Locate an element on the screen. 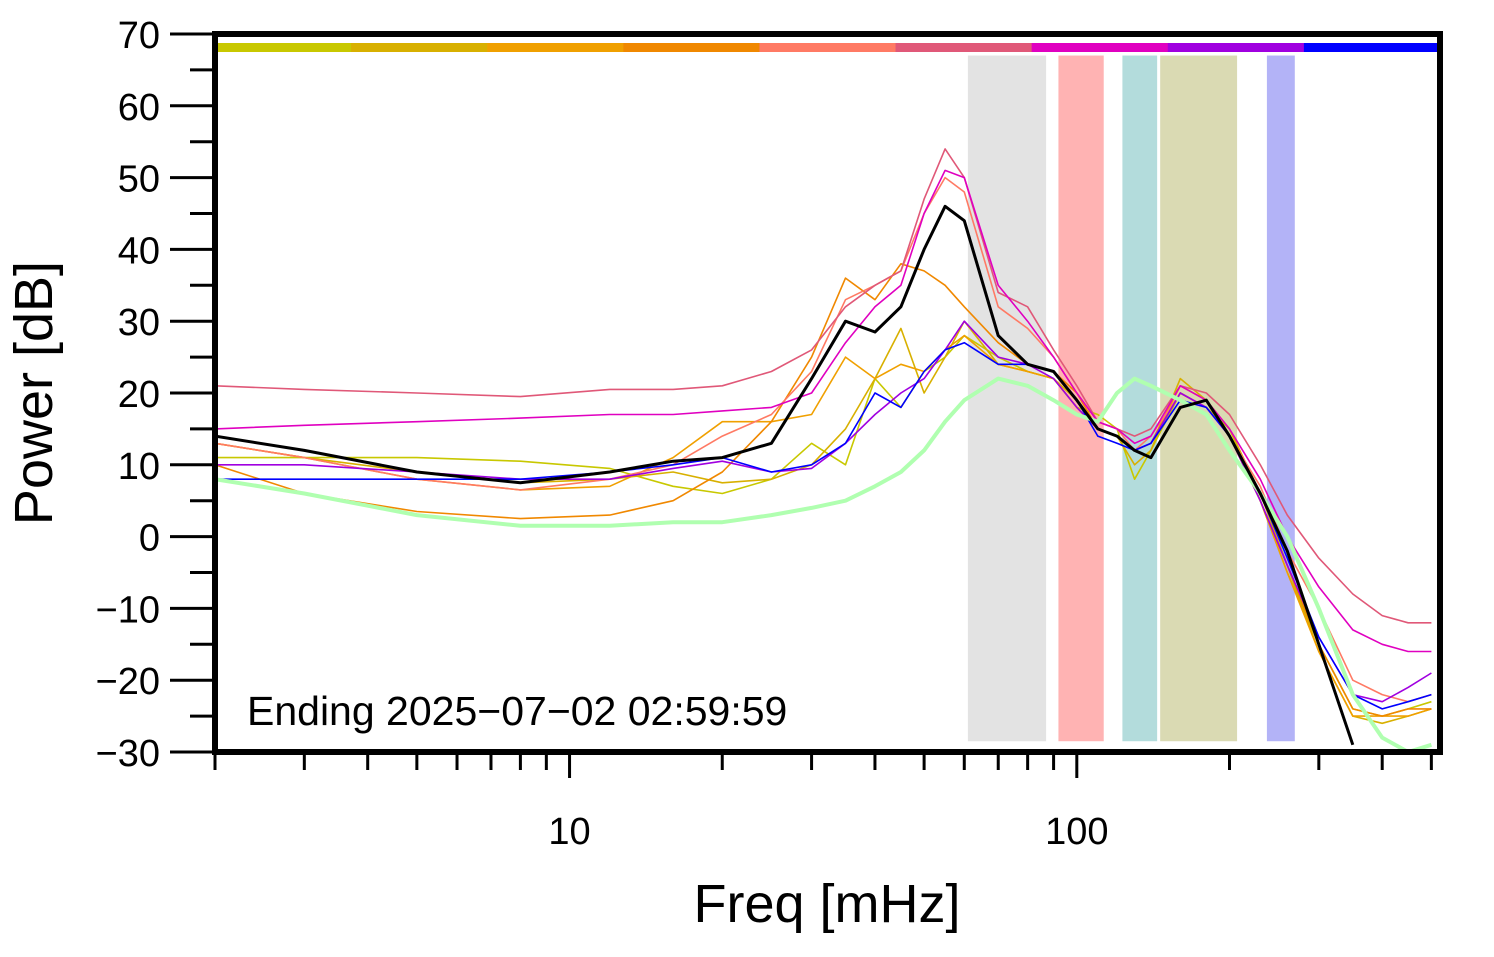 This screenshot has height=957, width=1494. y-tick-label: 20 is located at coordinates (139, 395).